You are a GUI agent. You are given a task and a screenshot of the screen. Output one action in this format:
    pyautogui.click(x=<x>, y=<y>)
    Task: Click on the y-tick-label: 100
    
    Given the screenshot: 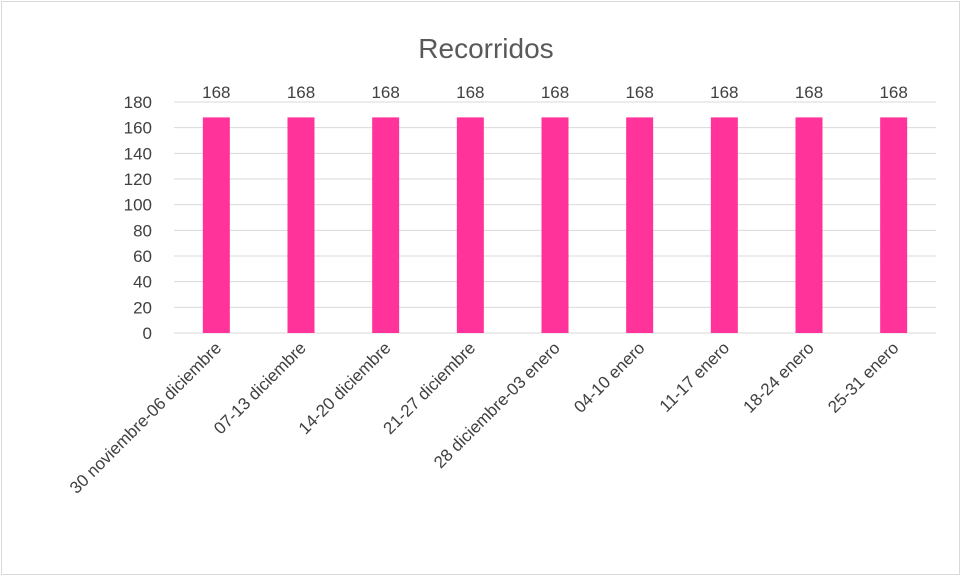 What is the action you would take?
    pyautogui.click(x=138, y=205)
    